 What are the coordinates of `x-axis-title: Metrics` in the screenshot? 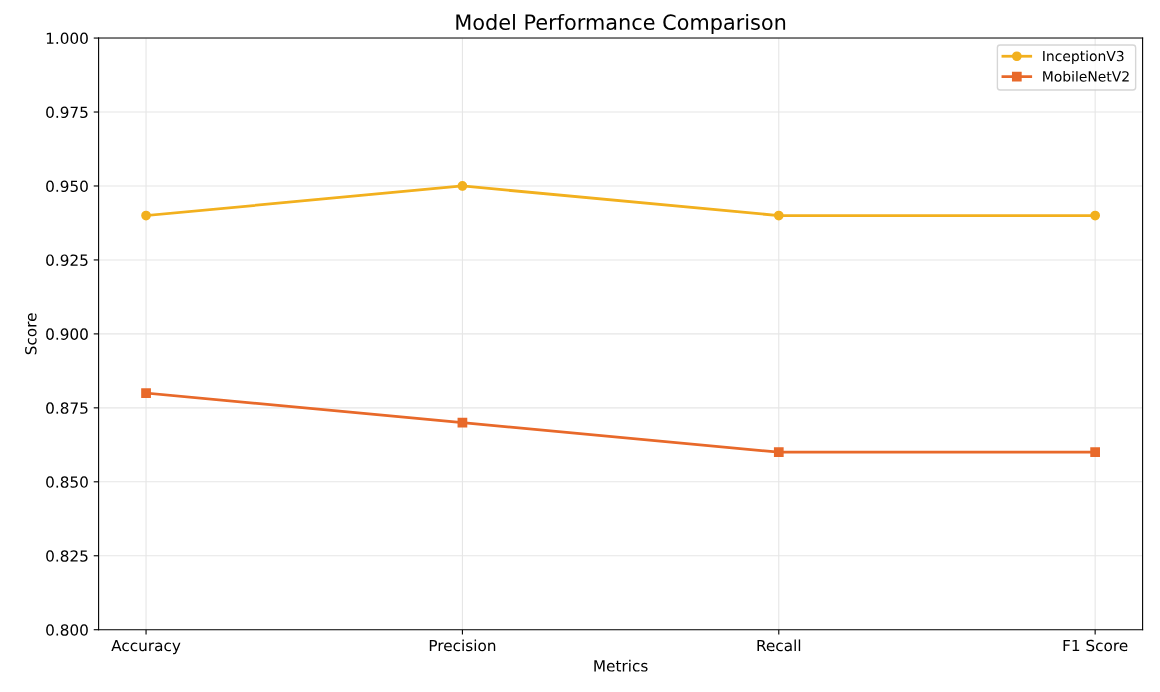 It's located at (621, 665).